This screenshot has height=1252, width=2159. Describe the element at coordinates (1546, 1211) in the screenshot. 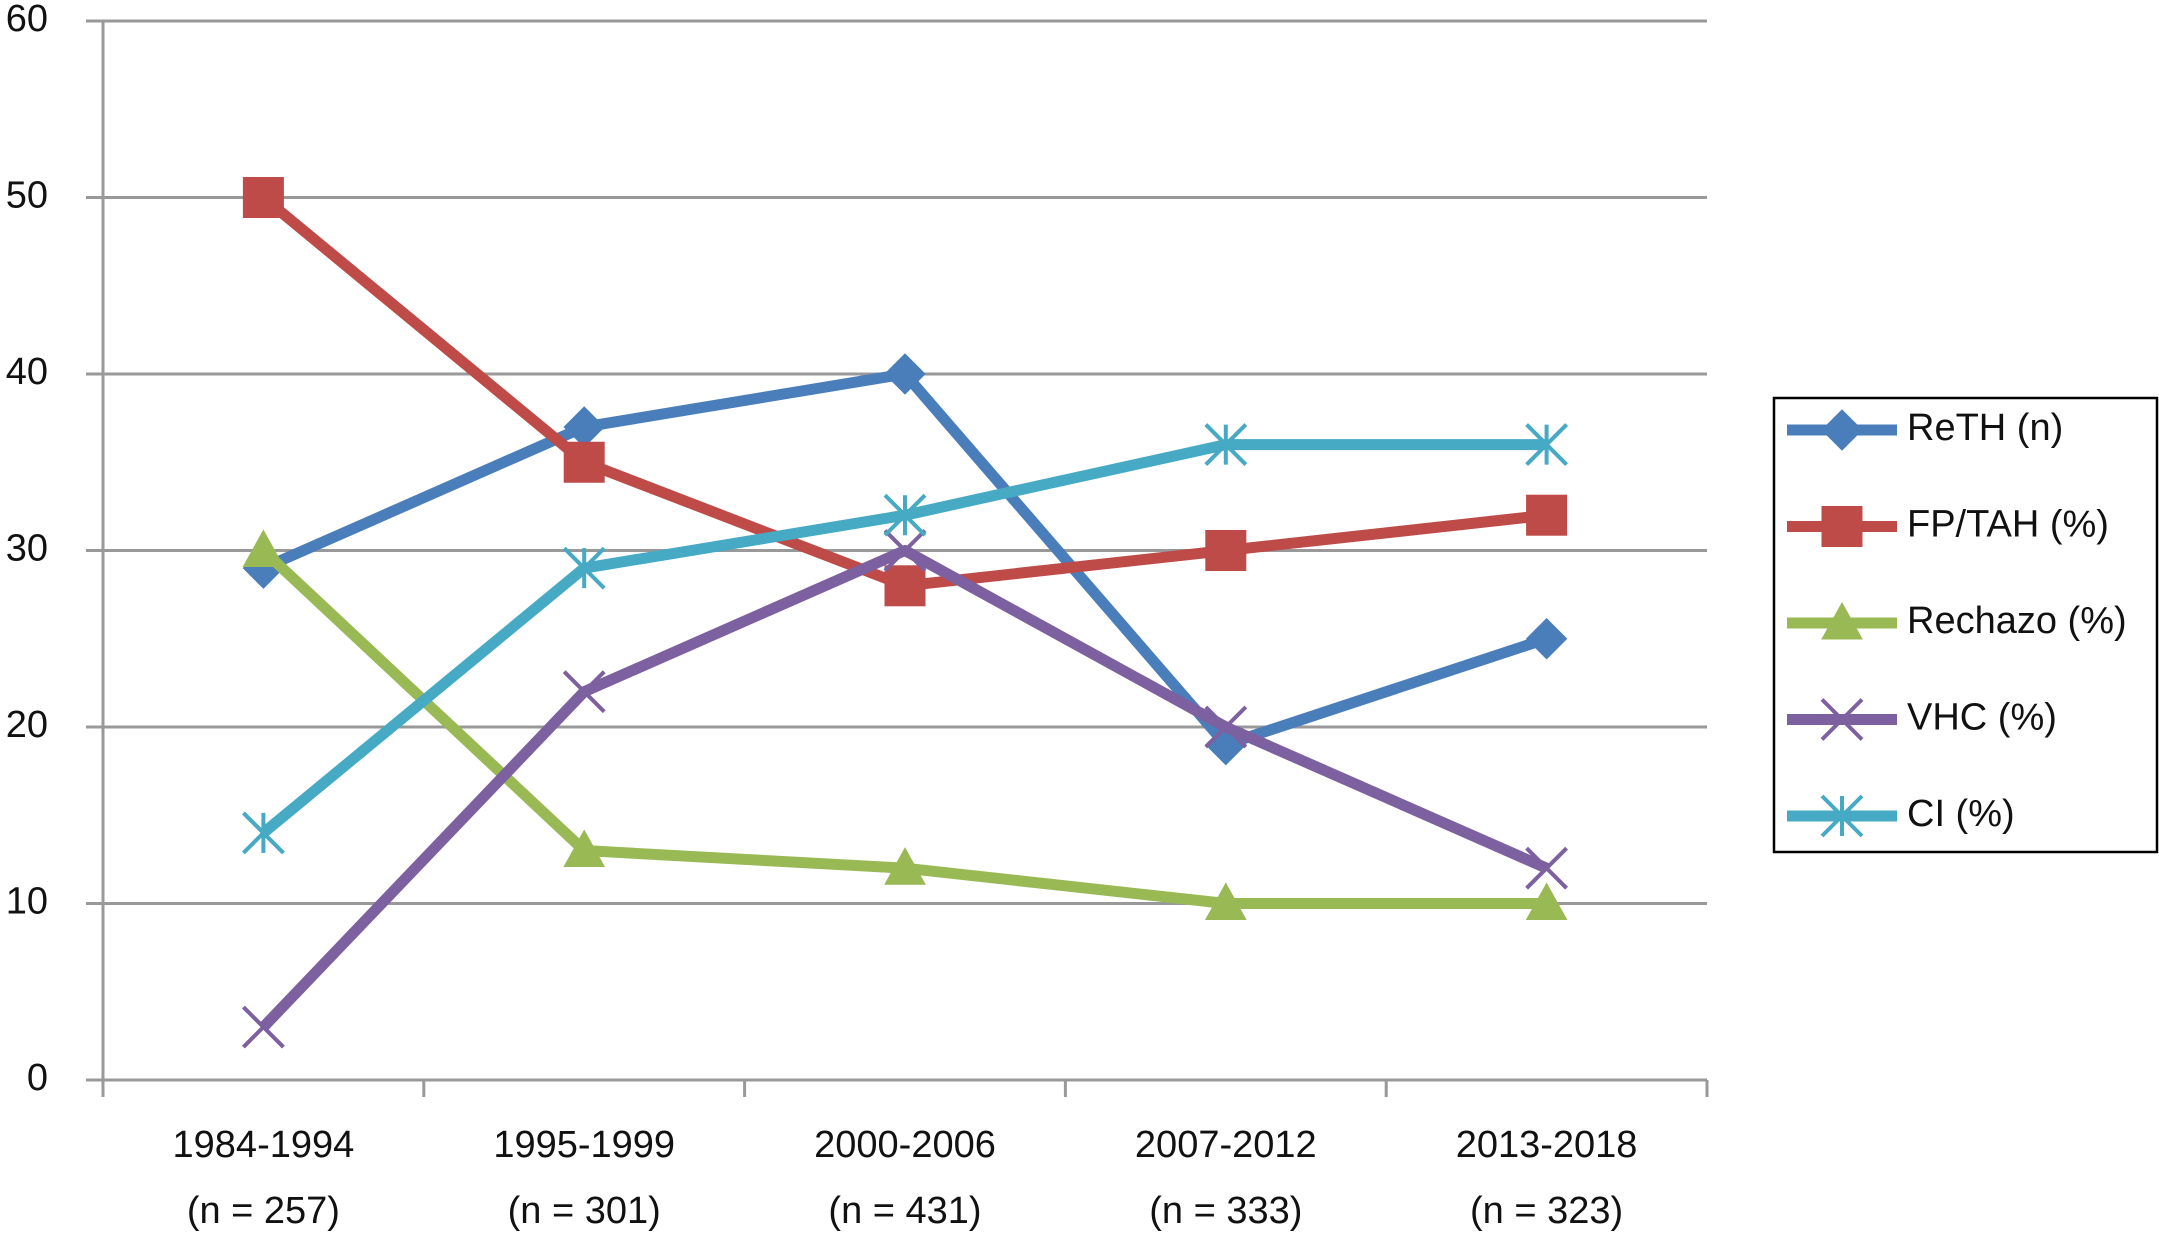

I see `x-tick-label: (n = 323)` at that location.